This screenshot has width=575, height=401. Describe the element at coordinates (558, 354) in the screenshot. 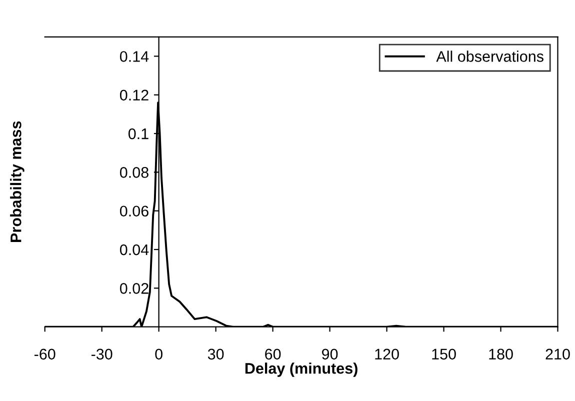

I see `x-tick-label: 210` at that location.